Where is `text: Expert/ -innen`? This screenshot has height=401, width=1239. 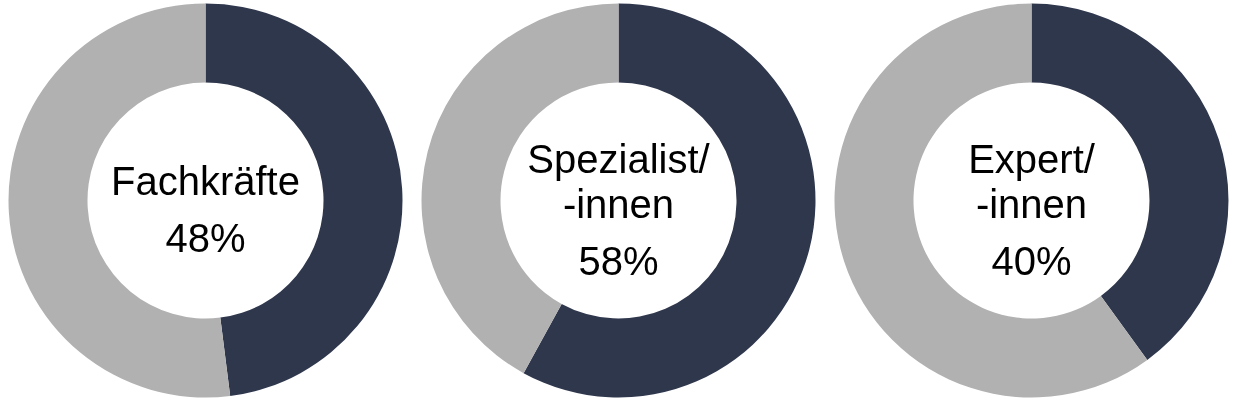 text: Expert/ -innen is located at coordinates (1032, 181).